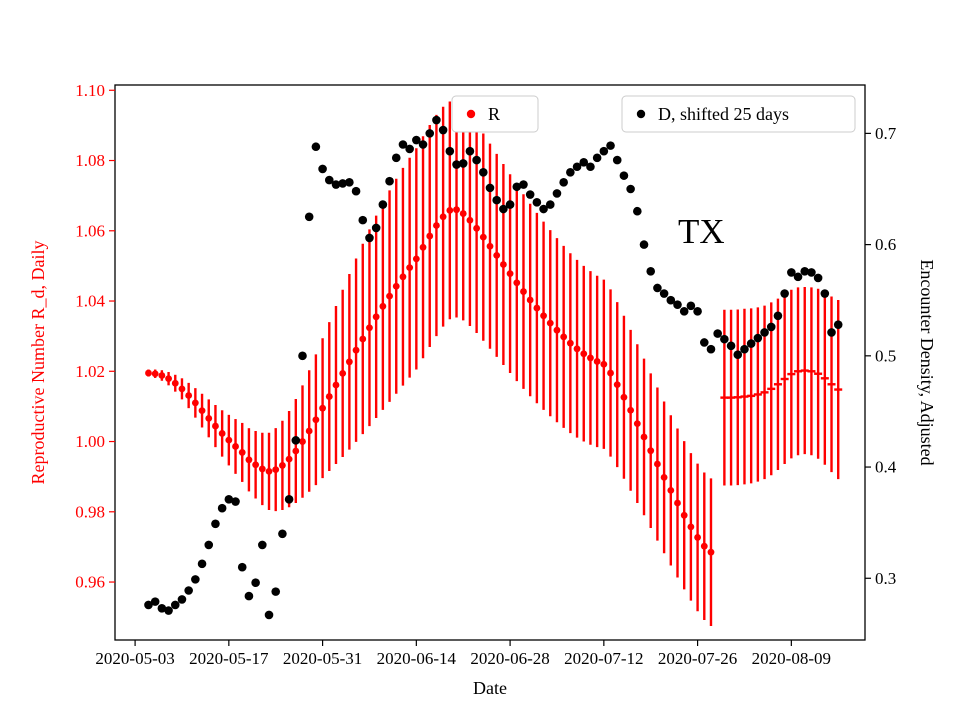 The width and height of the screenshot is (960, 720). What do you see at coordinates (134, 658) in the screenshot?
I see `x-tick-label: 2020-05-03` at bounding box center [134, 658].